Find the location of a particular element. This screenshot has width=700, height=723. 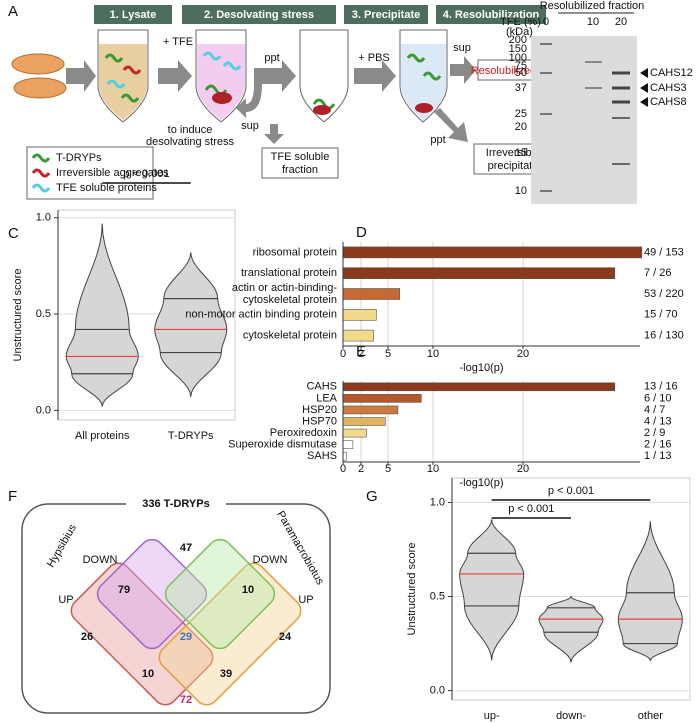

y-tick-label: HSP20 is located at coordinates (319, 410).